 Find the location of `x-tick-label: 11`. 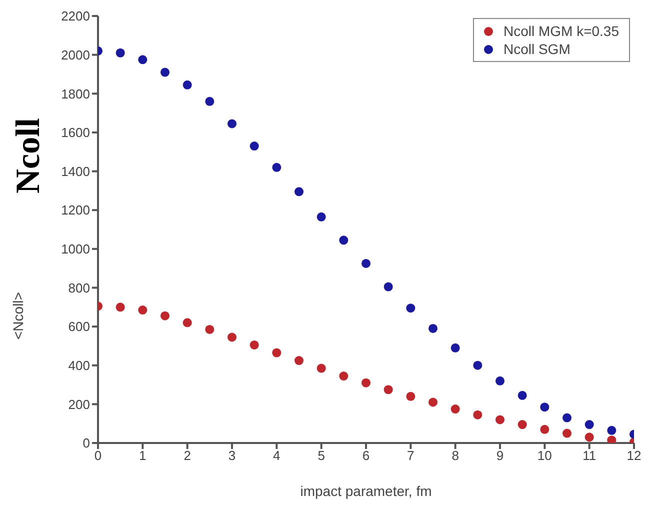

x-tick-label: 11 is located at coordinates (589, 456).